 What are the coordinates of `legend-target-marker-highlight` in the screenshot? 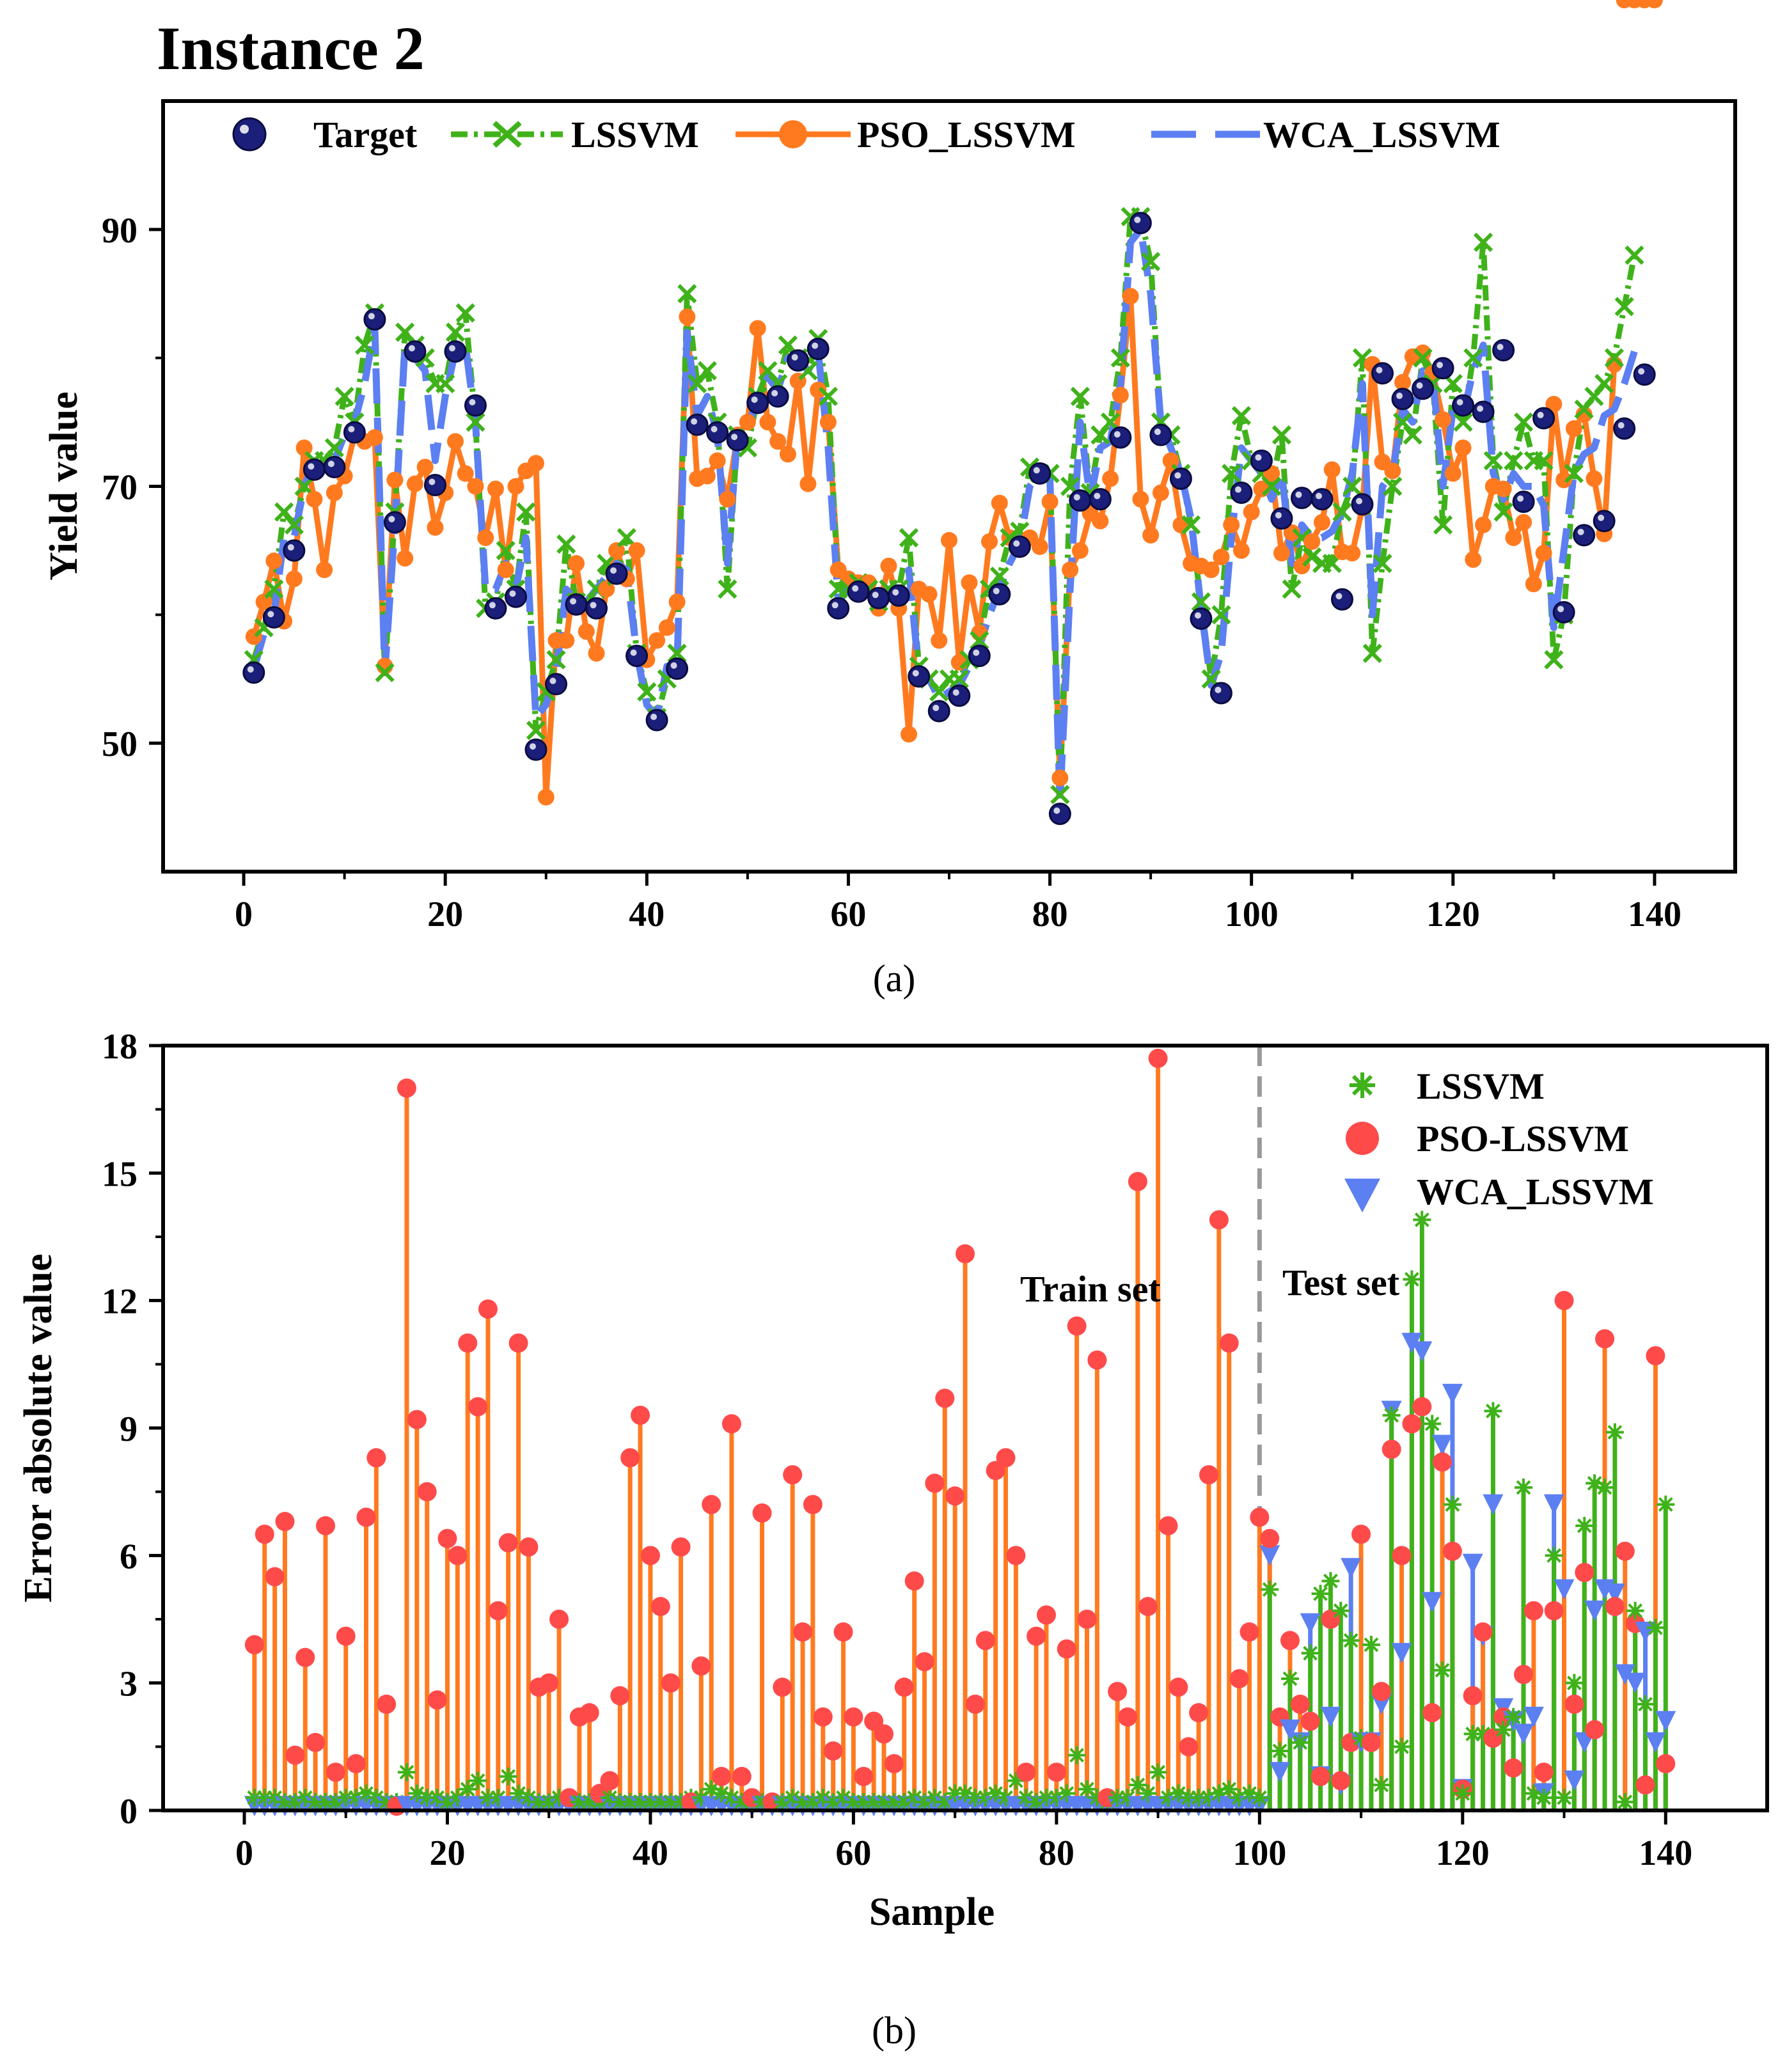 It's located at (244, 129).